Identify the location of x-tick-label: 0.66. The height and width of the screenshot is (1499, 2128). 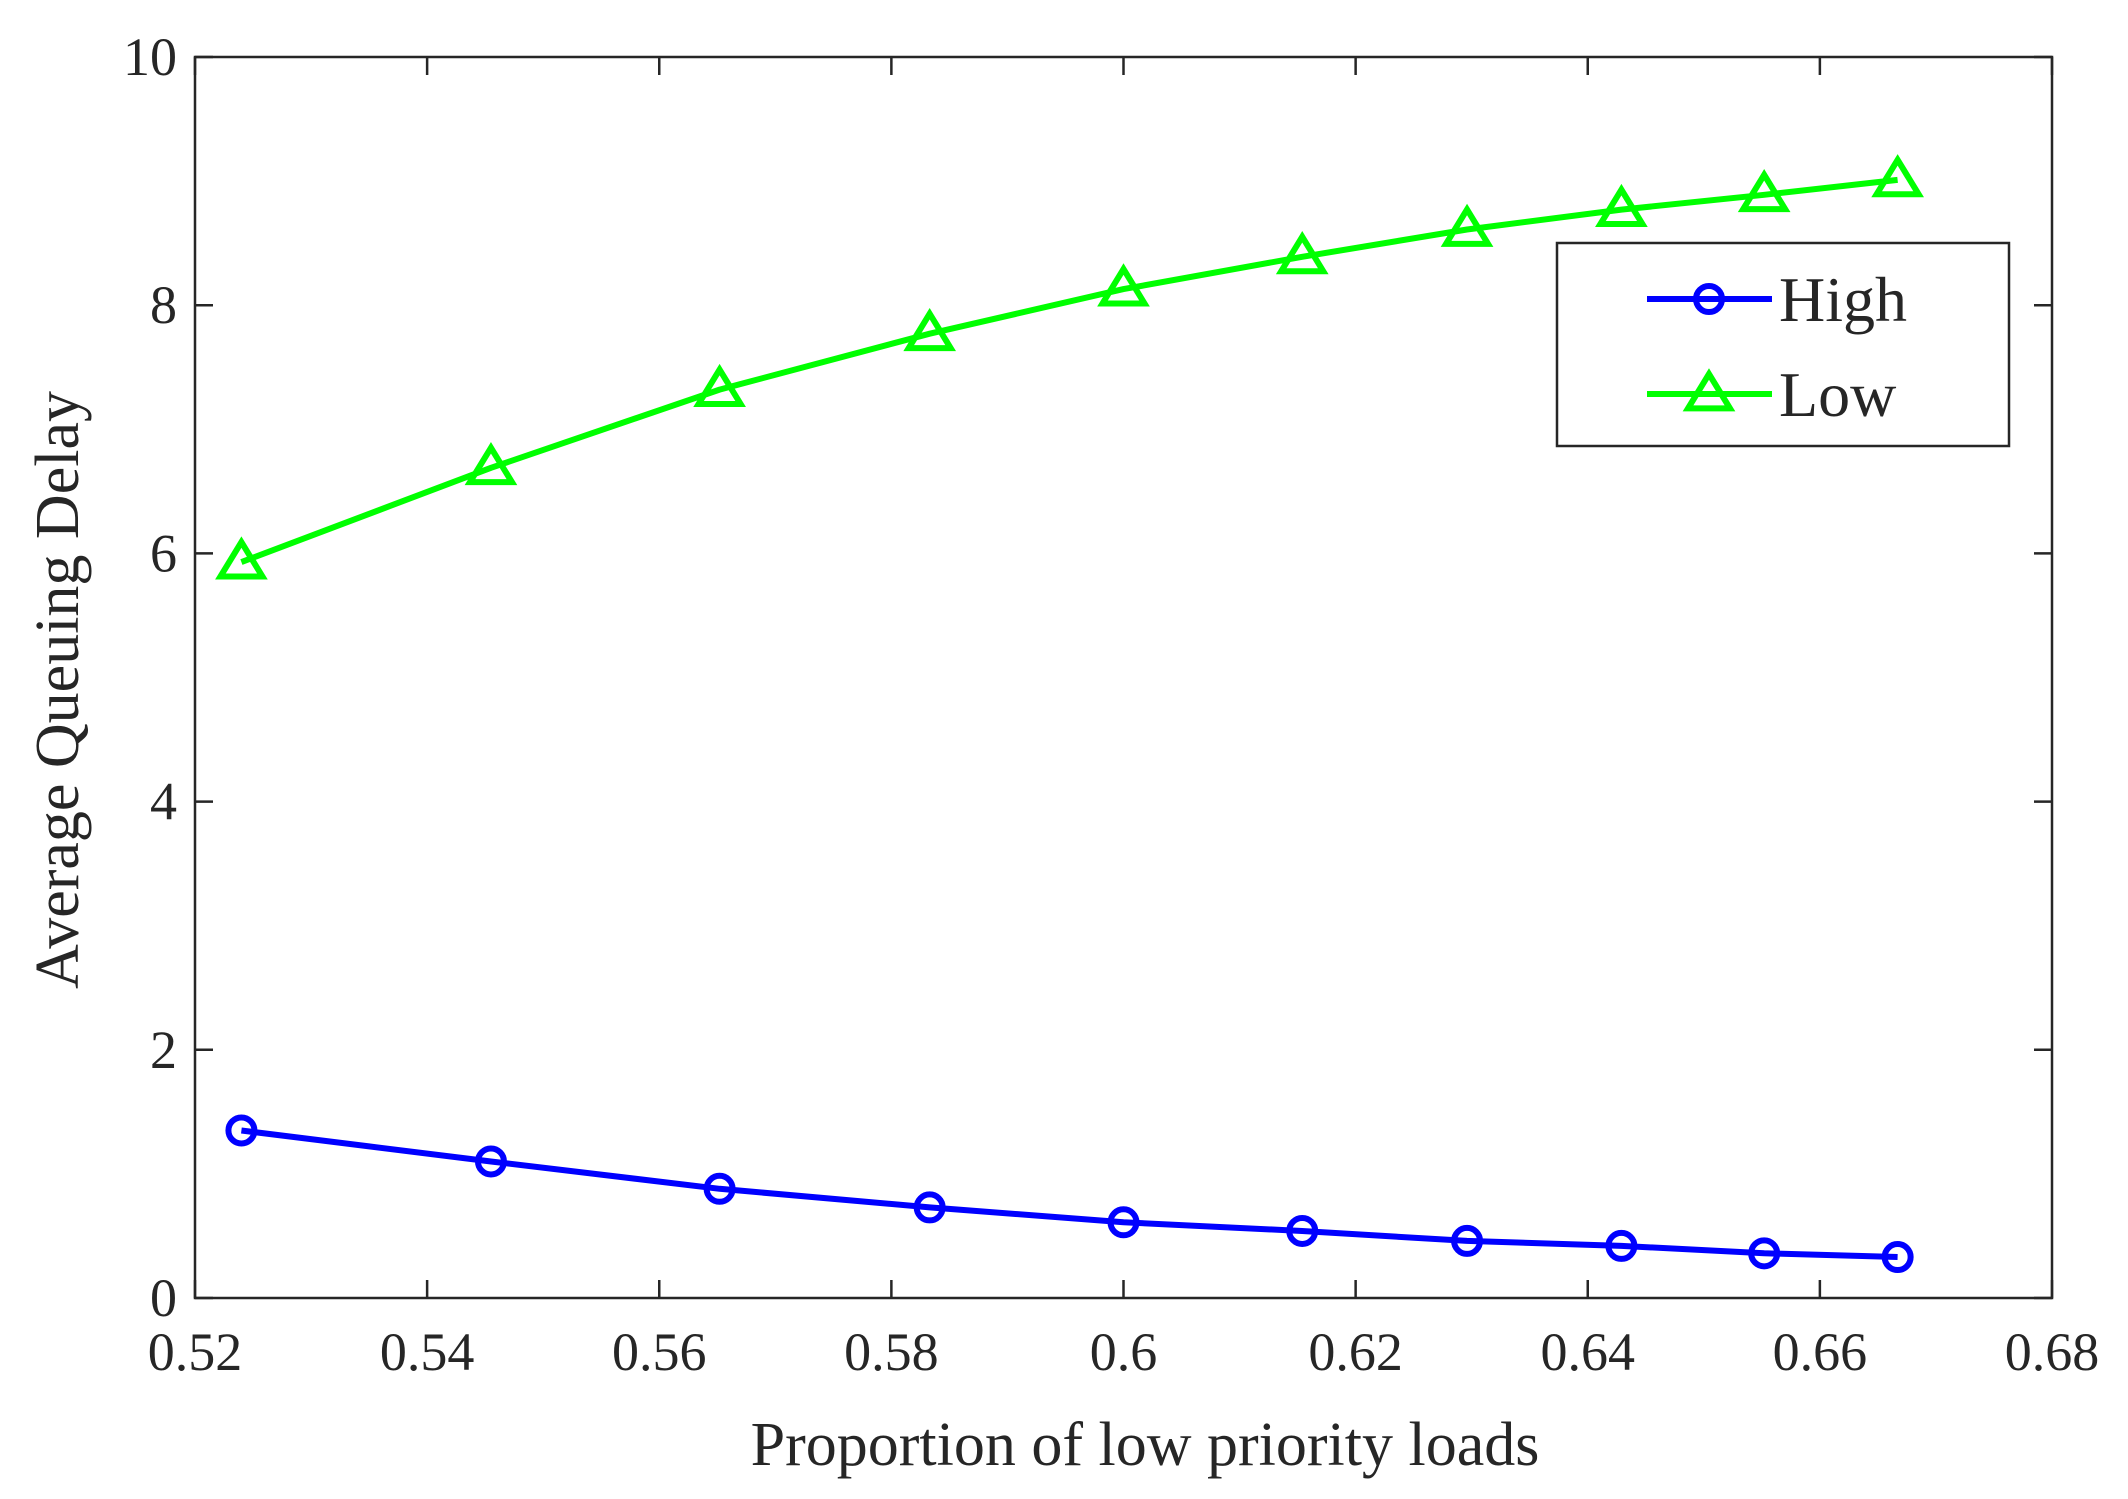
(1820, 1352).